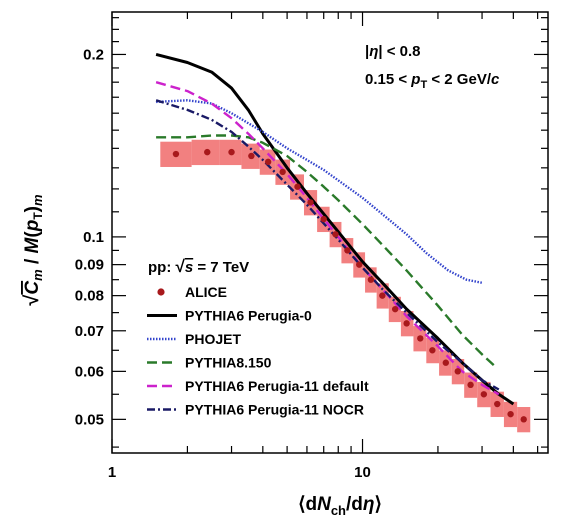  I want to click on y-tick-label: 0.06, so click(89, 371).